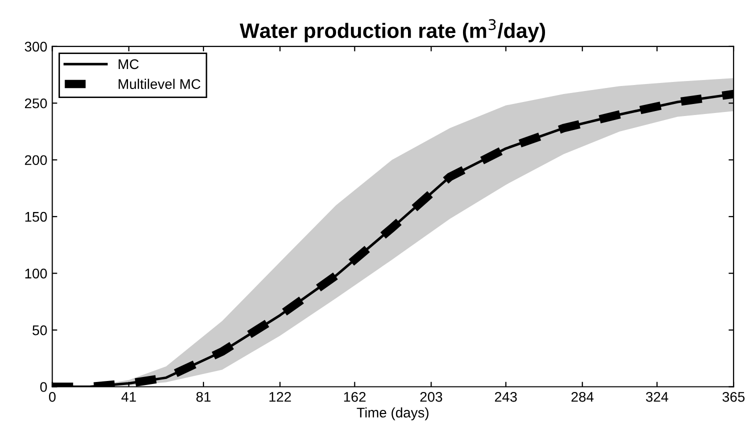 This screenshot has width=747, height=442. Describe the element at coordinates (39, 330) in the screenshot. I see `y-tick-label: 50` at that location.